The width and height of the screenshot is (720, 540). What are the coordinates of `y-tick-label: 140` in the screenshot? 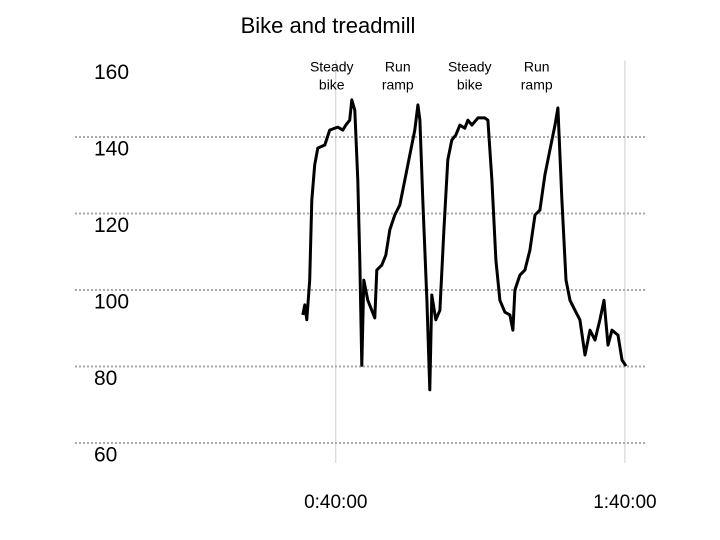 It's located at (111, 149).